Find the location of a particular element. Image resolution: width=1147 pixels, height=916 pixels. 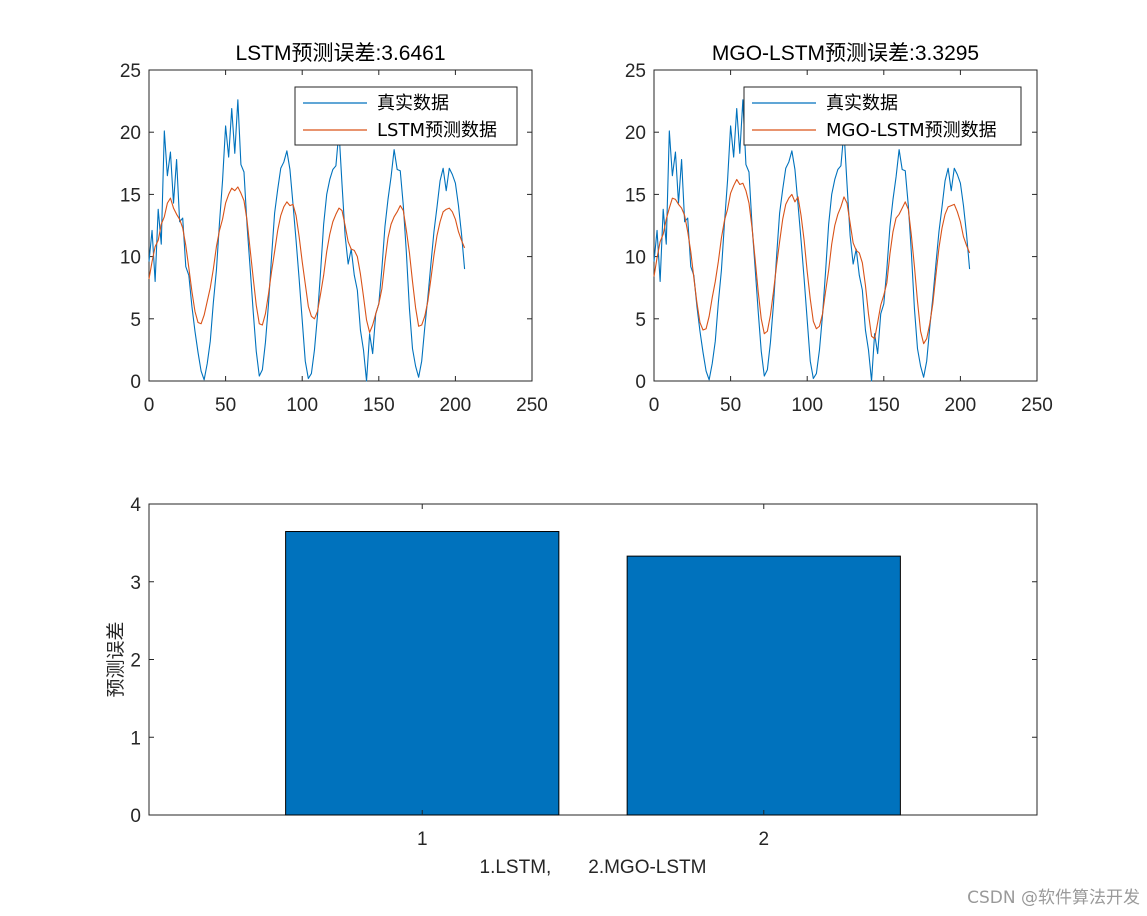

y-tick-label: 3 is located at coordinates (135, 583).